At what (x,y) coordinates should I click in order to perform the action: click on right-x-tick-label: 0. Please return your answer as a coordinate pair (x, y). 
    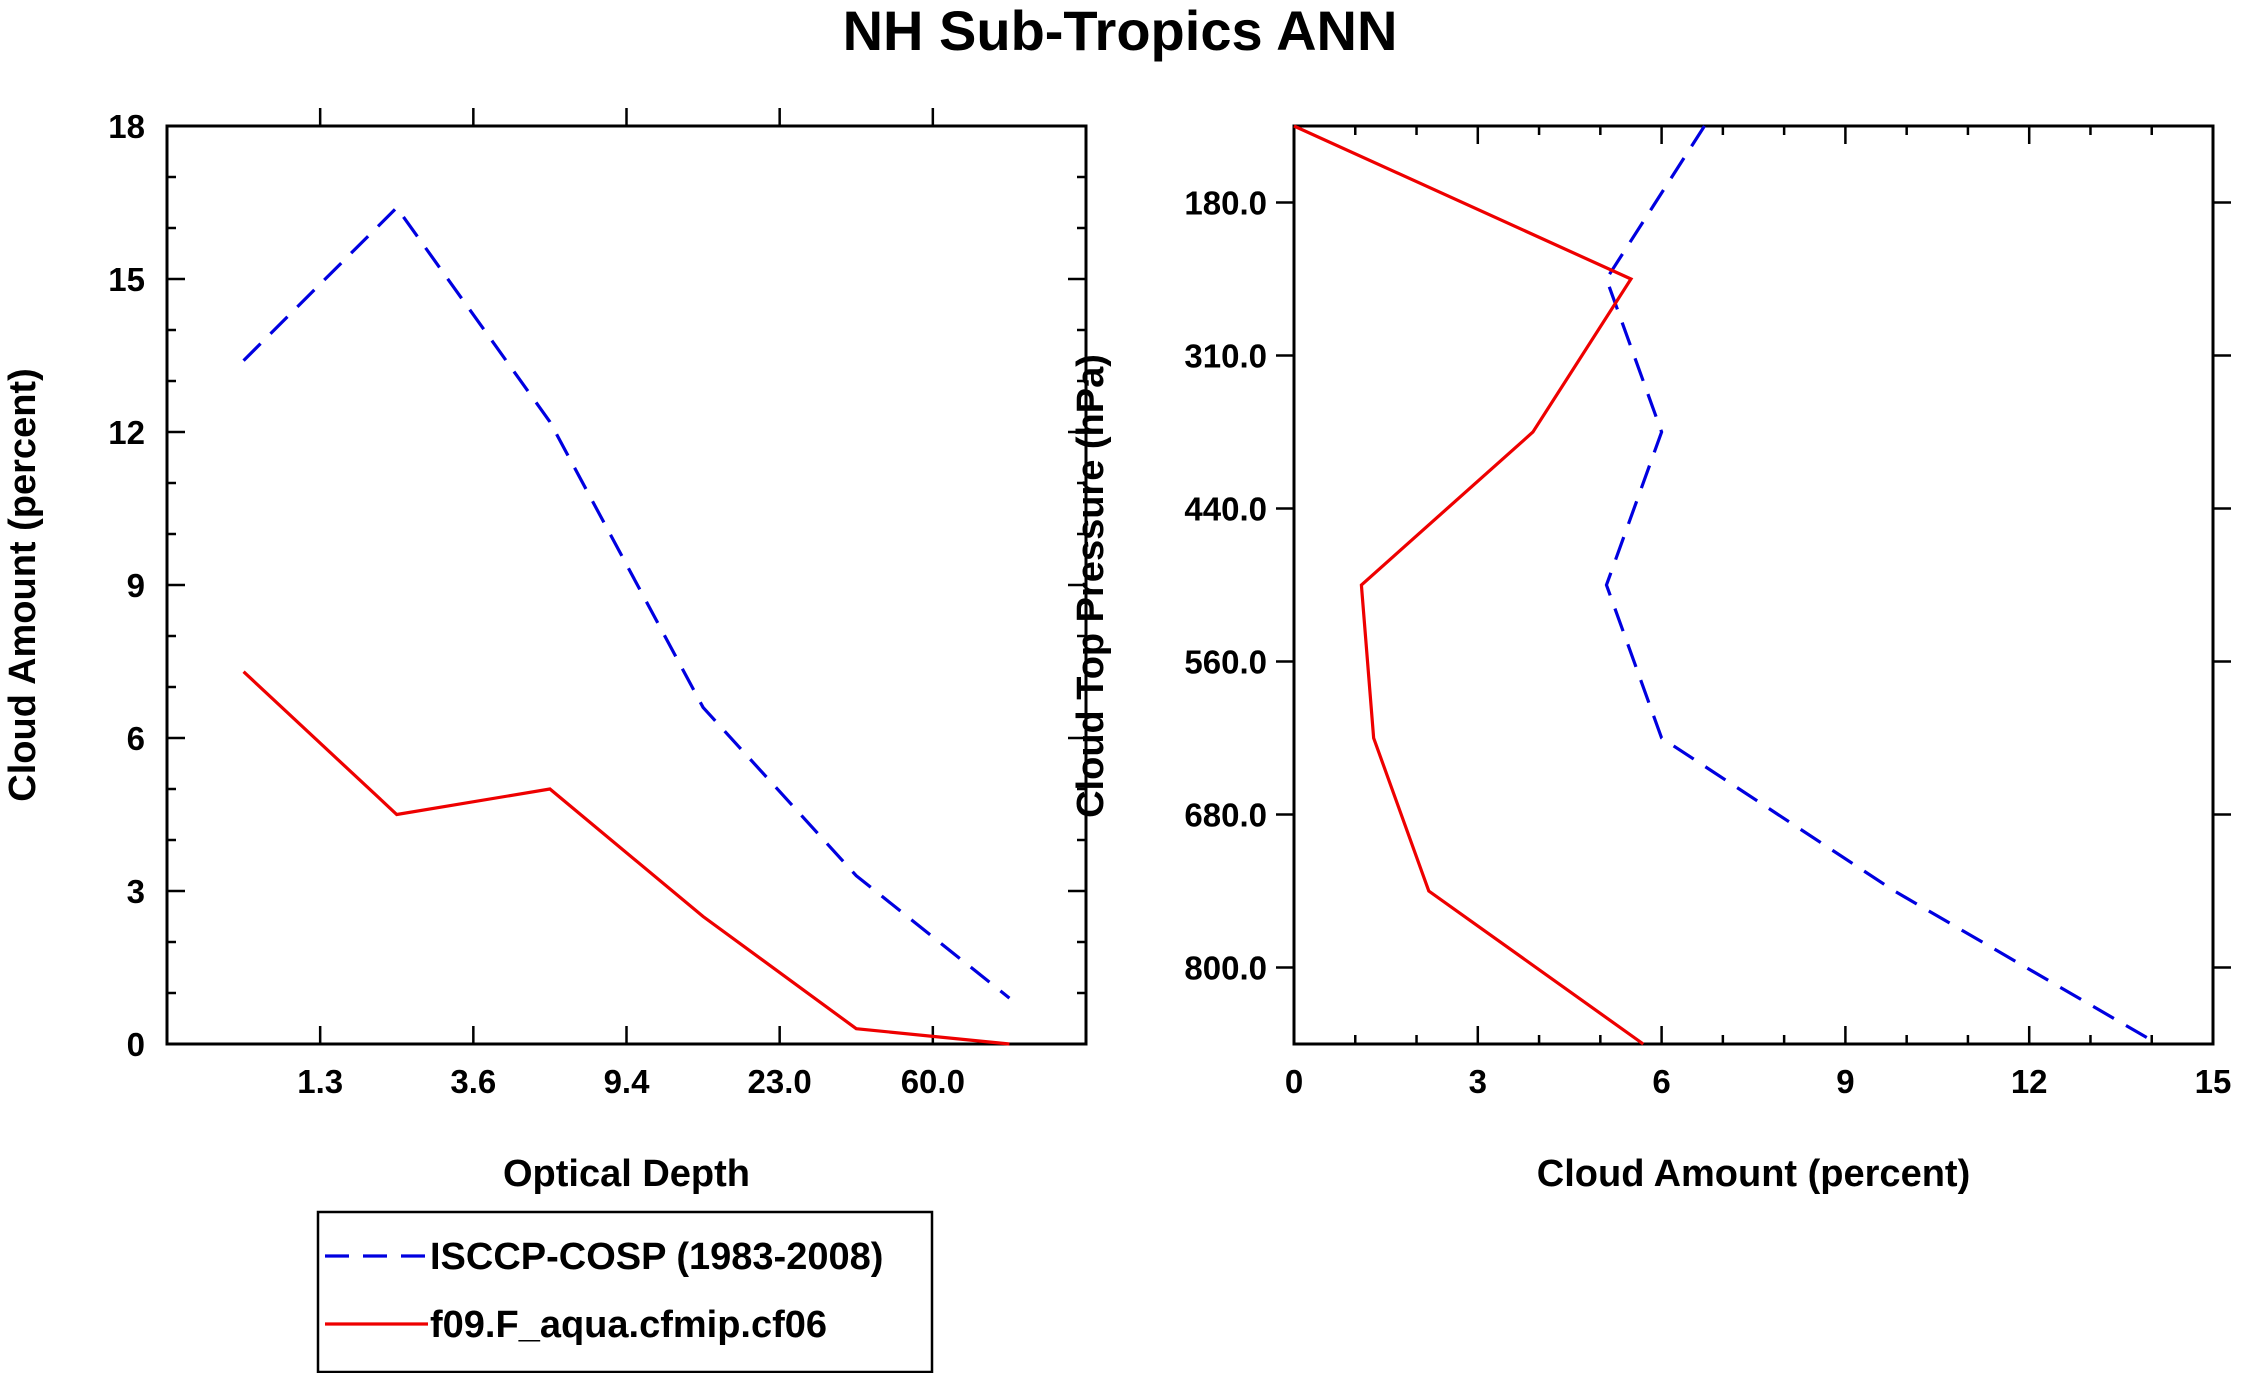
    Looking at the image, I should click on (1294, 1081).